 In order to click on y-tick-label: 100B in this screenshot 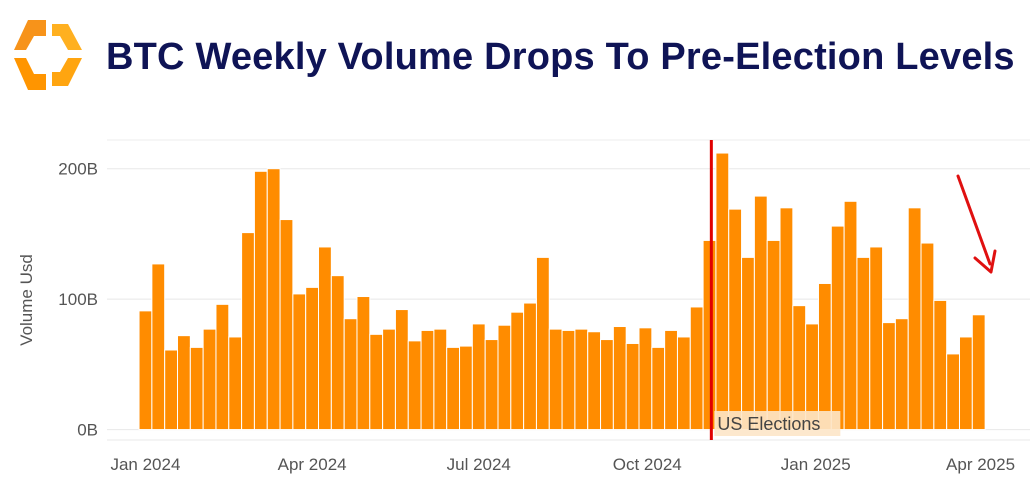, I will do `click(78, 299)`.